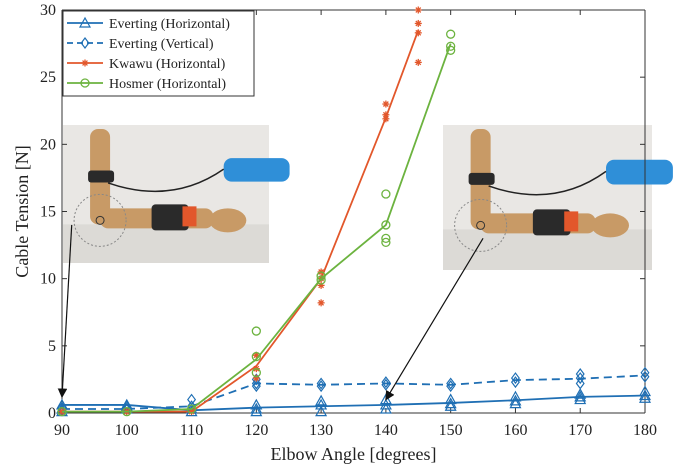  What do you see at coordinates (169, 24) in the screenshot?
I see `legend-label-everting-horizontal: Everting (Horizontal)` at bounding box center [169, 24].